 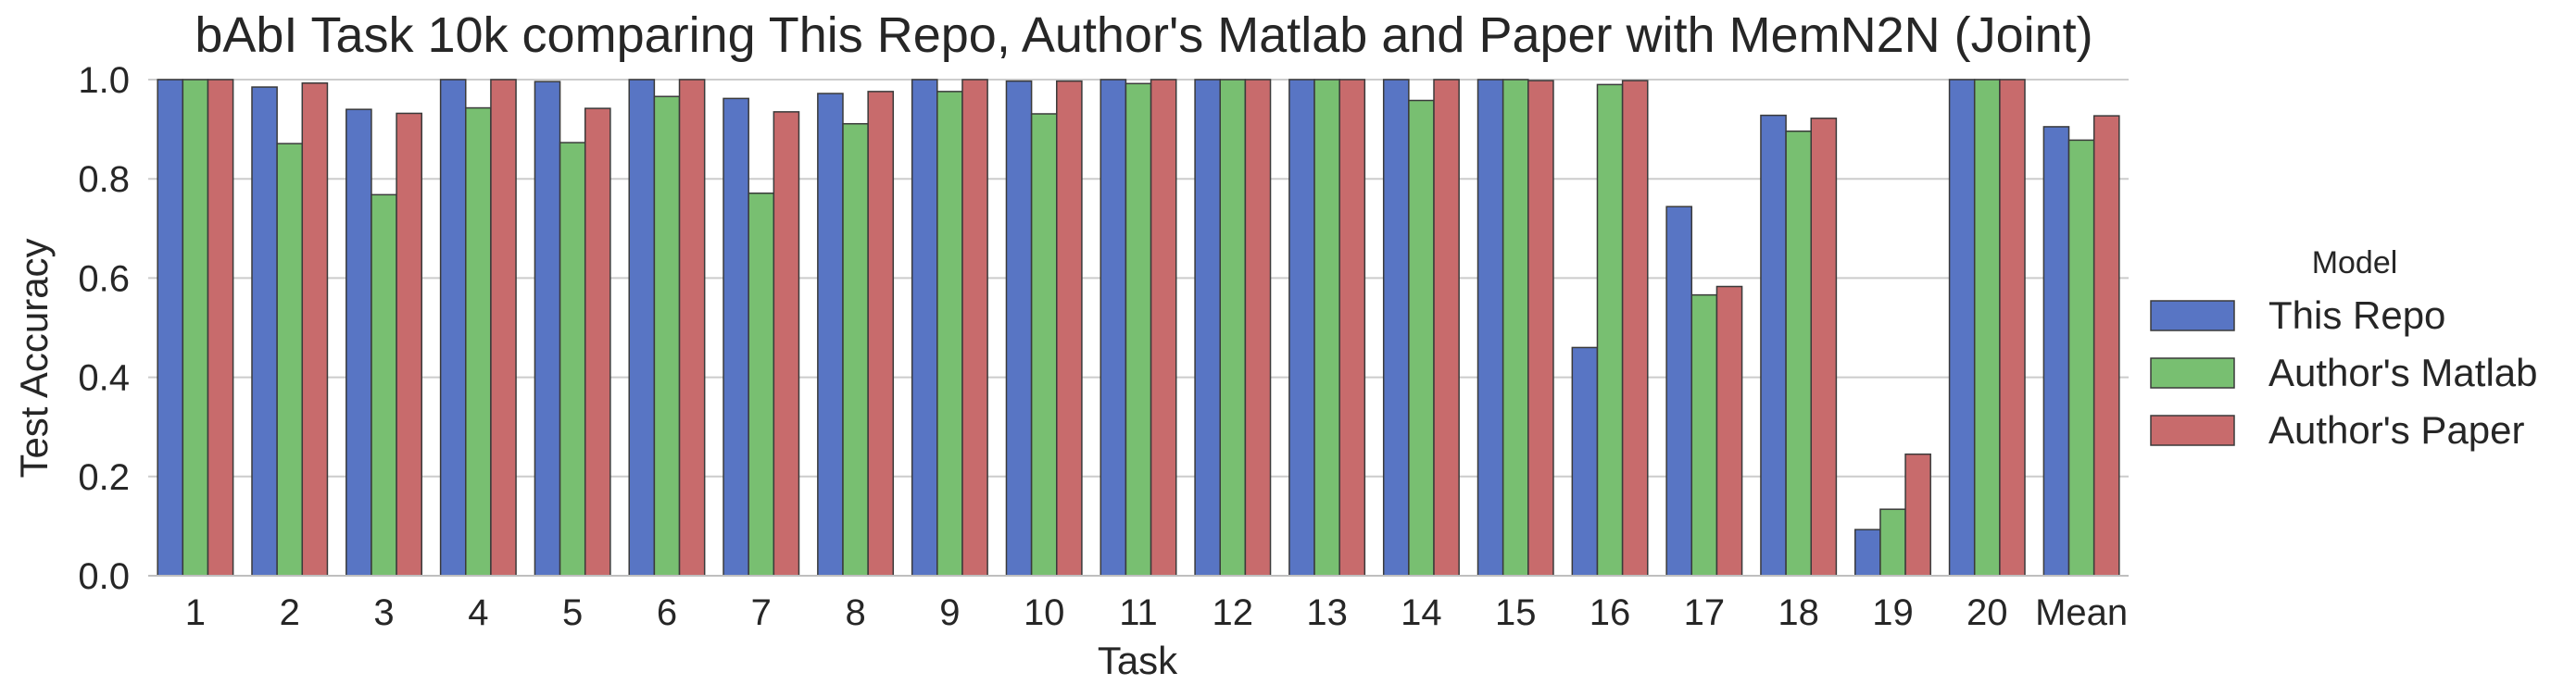 What do you see at coordinates (2356, 315) in the screenshot?
I see `legend-label: This Repo` at bounding box center [2356, 315].